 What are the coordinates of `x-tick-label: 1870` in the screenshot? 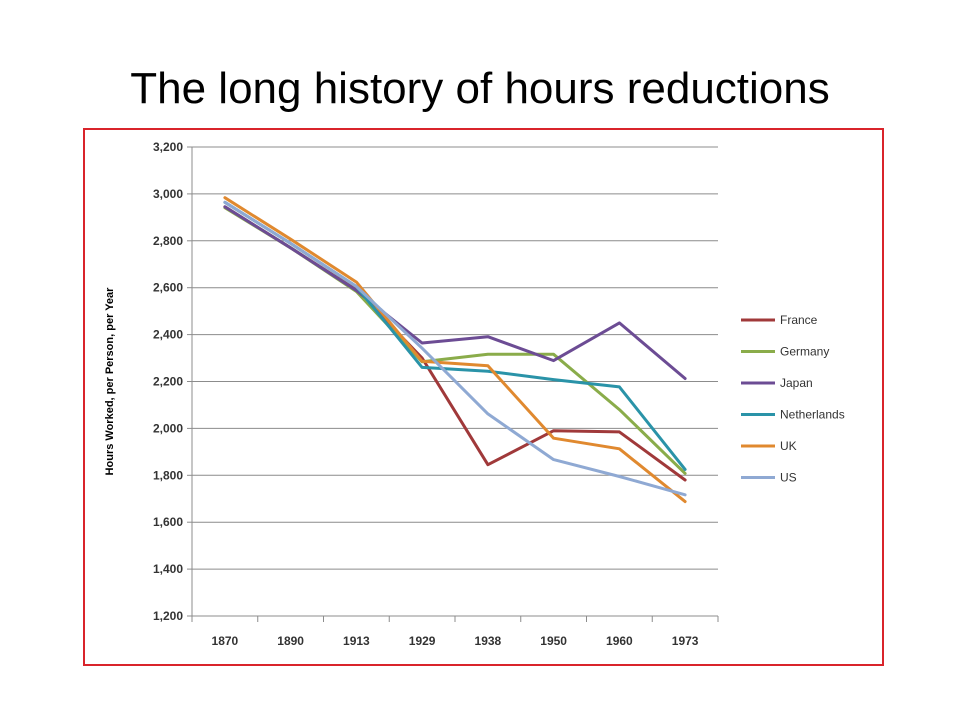 It's located at (225, 641).